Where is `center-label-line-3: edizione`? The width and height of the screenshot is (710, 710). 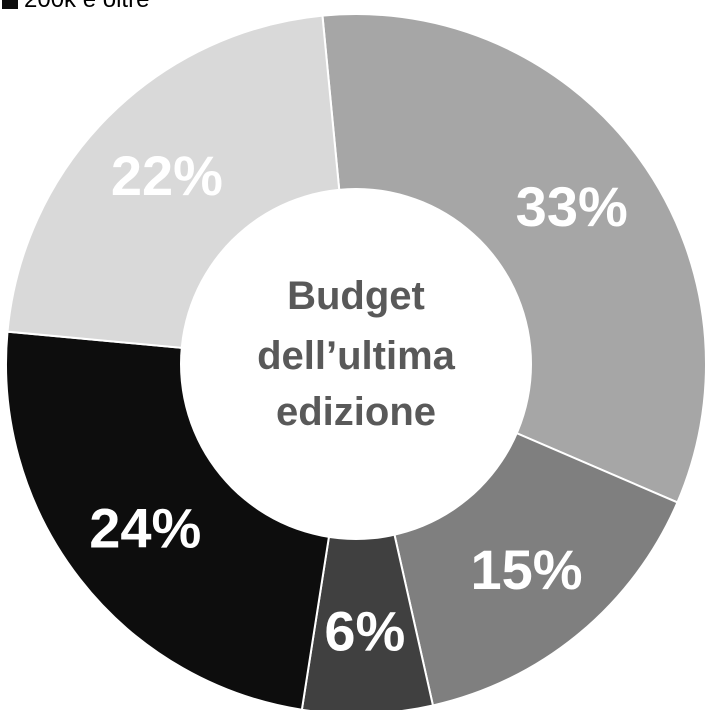 center-label-line-3: edizione is located at coordinates (356, 412).